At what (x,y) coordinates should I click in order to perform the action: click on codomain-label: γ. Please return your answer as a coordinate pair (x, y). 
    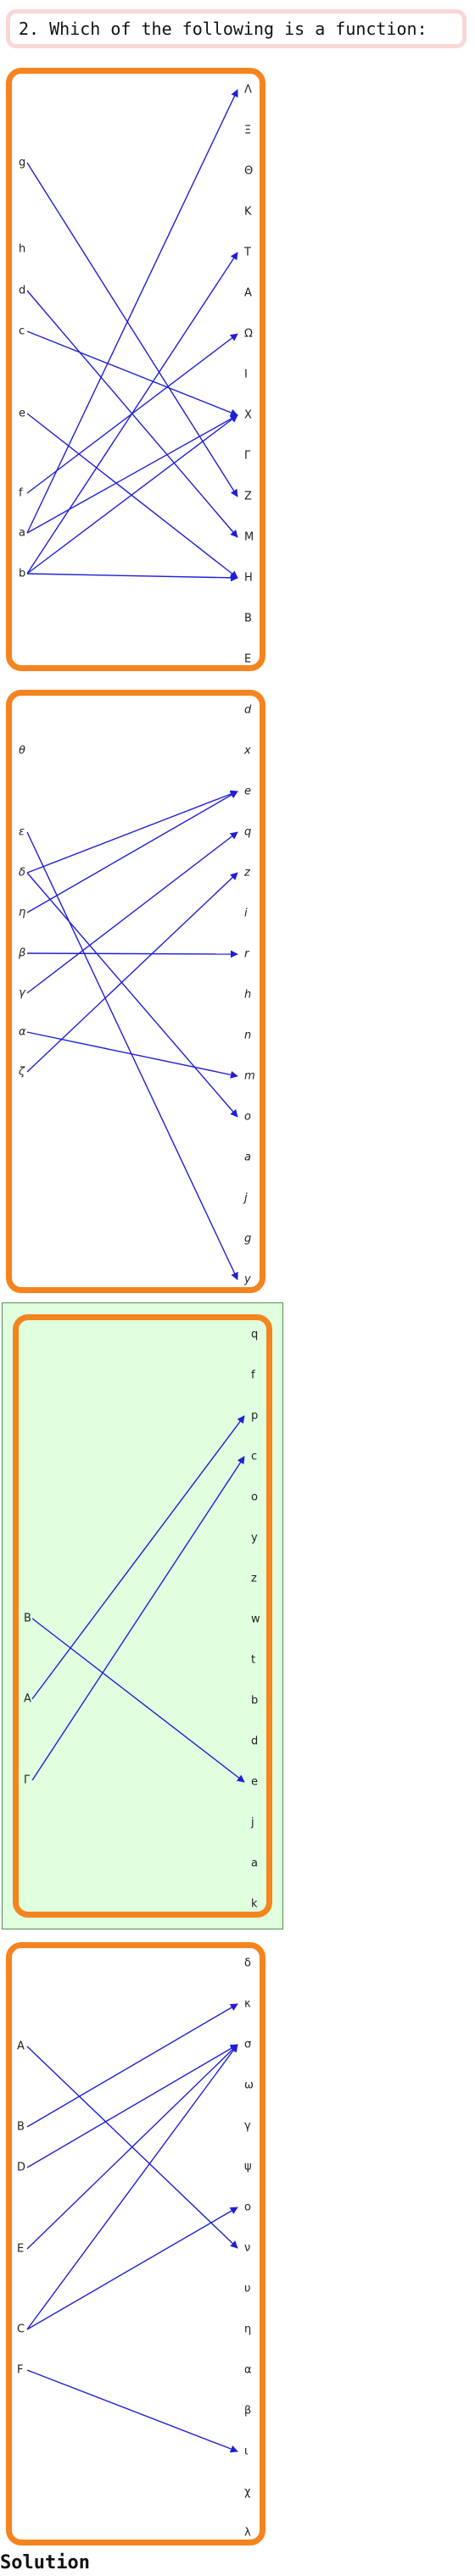
    Looking at the image, I should click on (247, 2126).